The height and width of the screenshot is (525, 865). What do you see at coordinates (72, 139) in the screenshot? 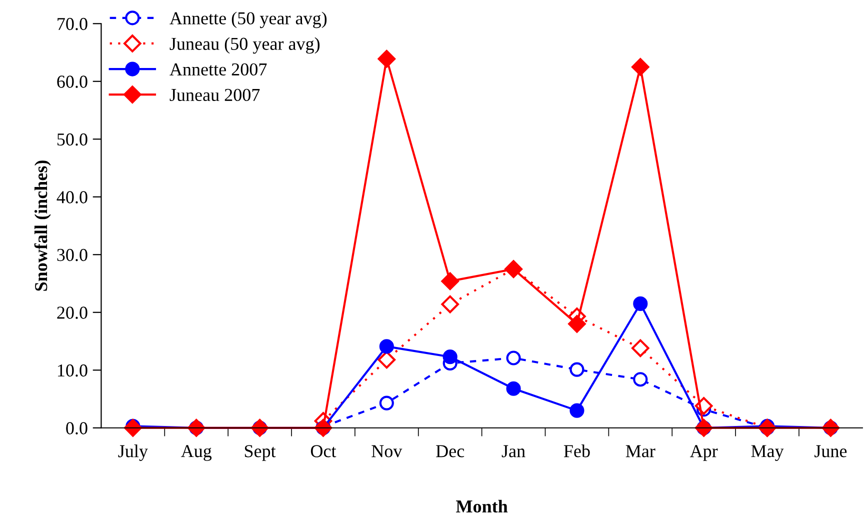
I see `y-tick-label: 50.0` at bounding box center [72, 139].